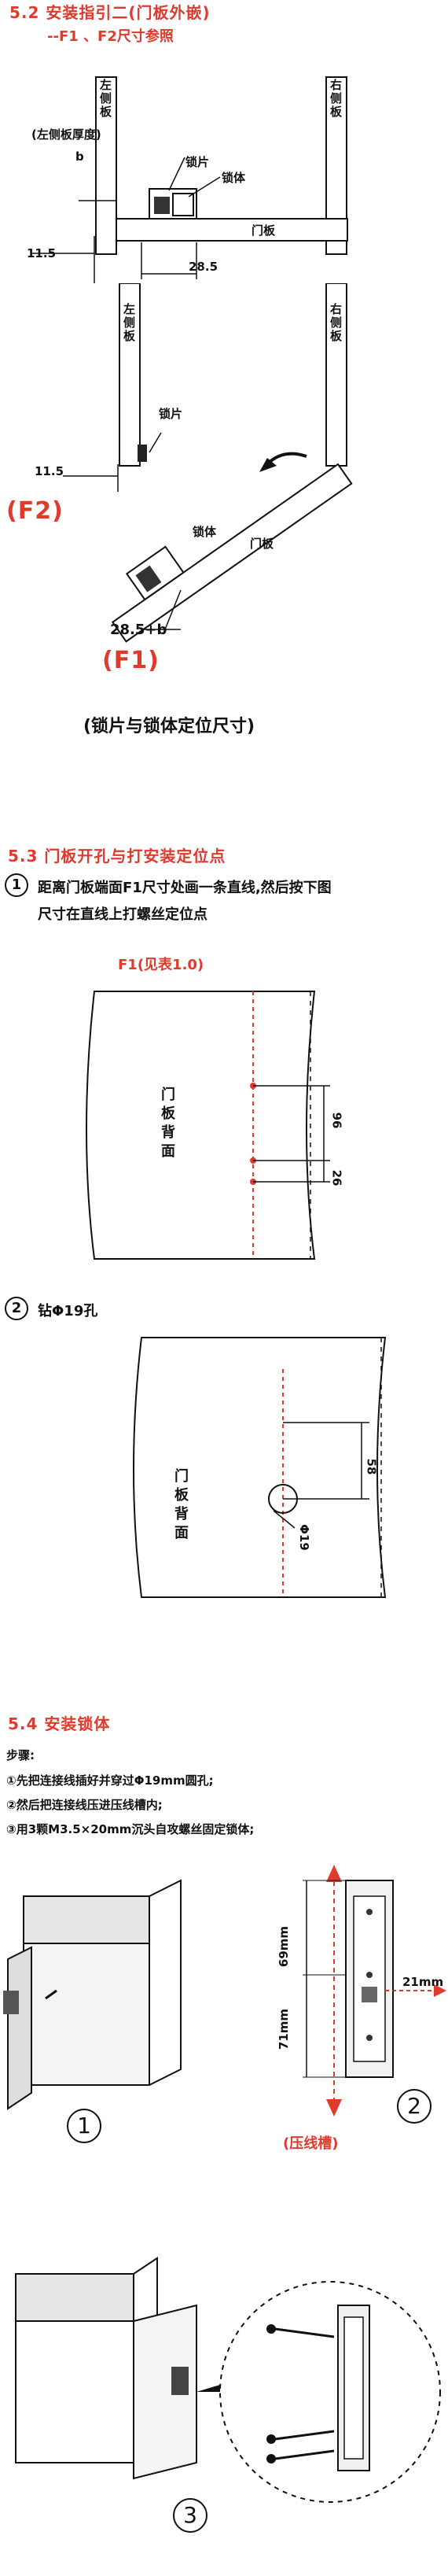 The width and height of the screenshot is (448, 2576). What do you see at coordinates (190, 2515) in the screenshot?
I see `num-3-circle: 3` at bounding box center [190, 2515].